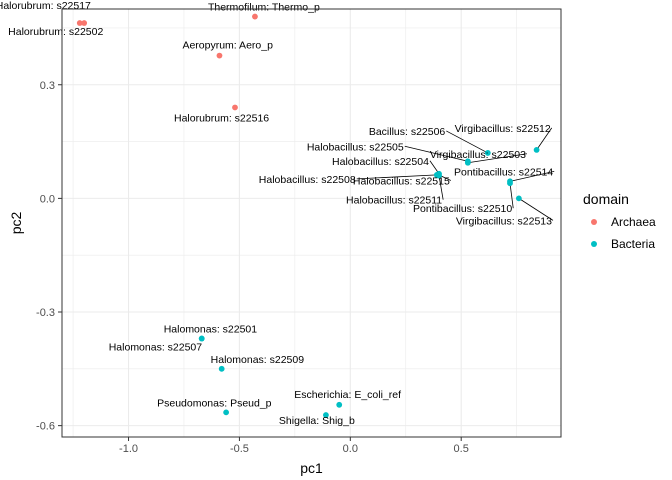 Image resolution: width=672 pixels, height=480 pixels. I want to click on point-label: Thermofilum: Thermo_p, so click(264, 8).